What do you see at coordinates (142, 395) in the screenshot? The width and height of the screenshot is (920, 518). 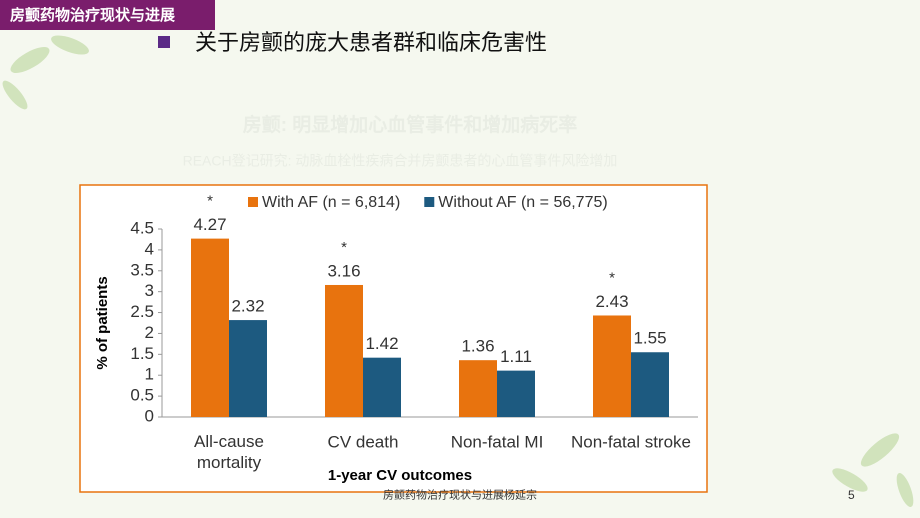 I see `y-tick-label: 0.5` at bounding box center [142, 395].